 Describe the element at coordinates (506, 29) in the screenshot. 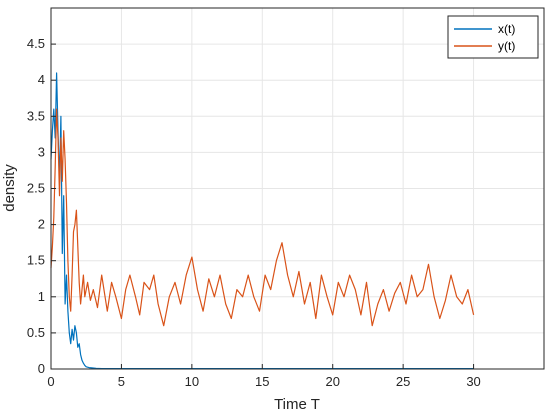

I see `legend-entry-label: x(t)` at that location.